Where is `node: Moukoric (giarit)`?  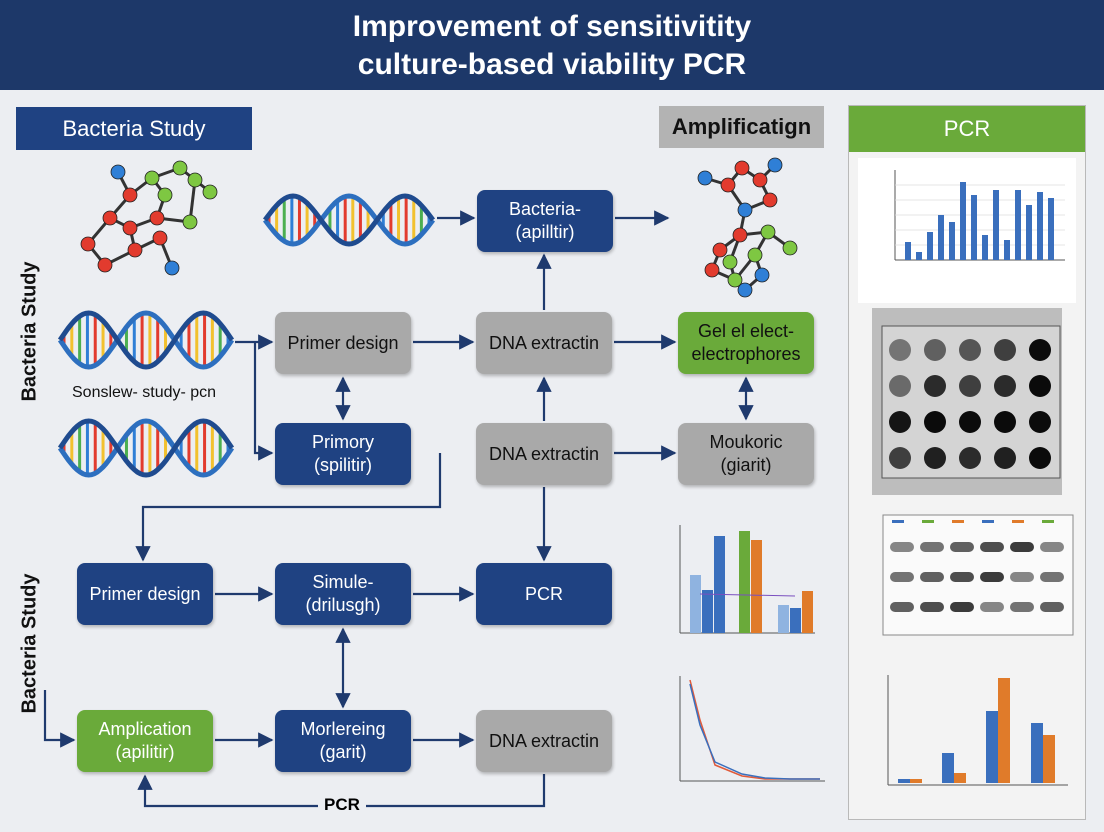 node: Moukoric (giarit) is located at coordinates (746, 454).